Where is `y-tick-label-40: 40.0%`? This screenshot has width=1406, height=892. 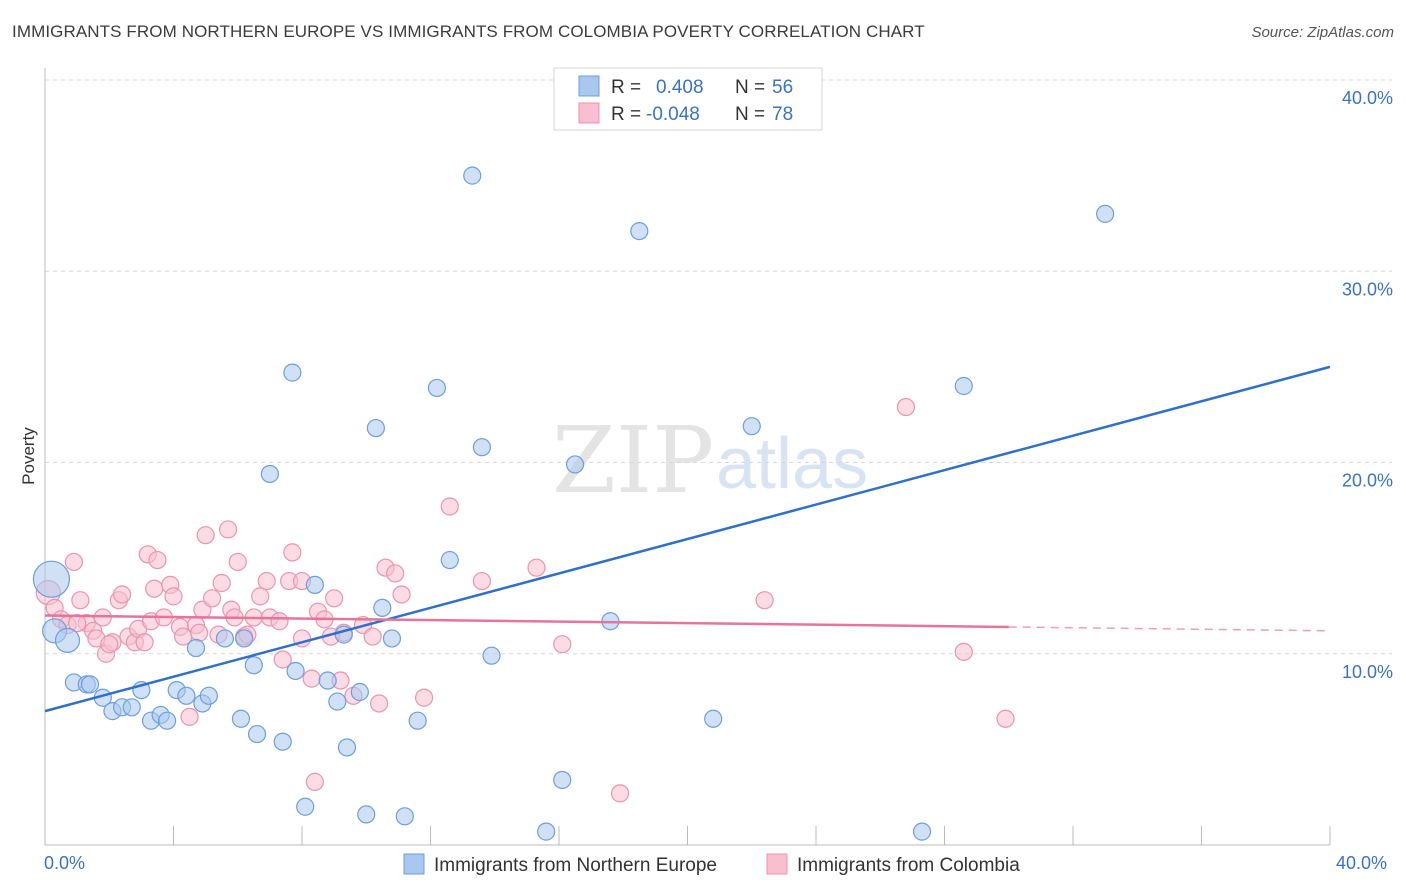 y-tick-label-40: 40.0% is located at coordinates (1367, 98).